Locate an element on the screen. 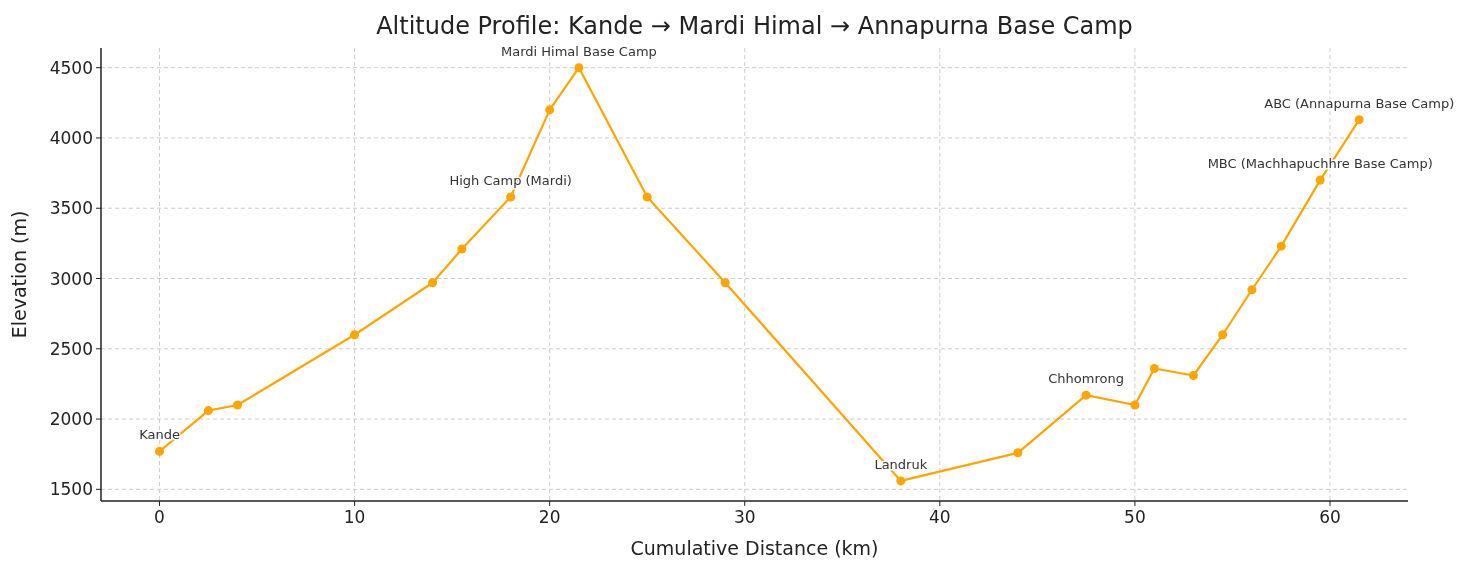 The image size is (1476, 569). y-tick-label: 3500 is located at coordinates (71, 208).